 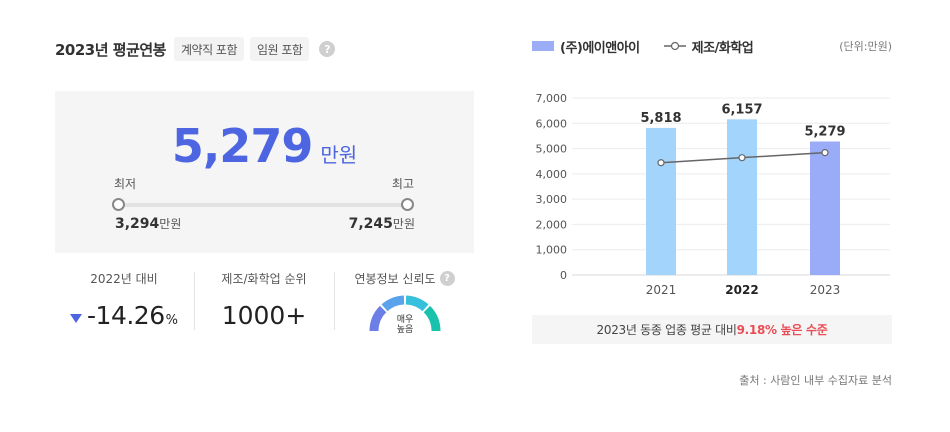 I want to click on max-salary-value: 7,245, so click(x=370, y=224).